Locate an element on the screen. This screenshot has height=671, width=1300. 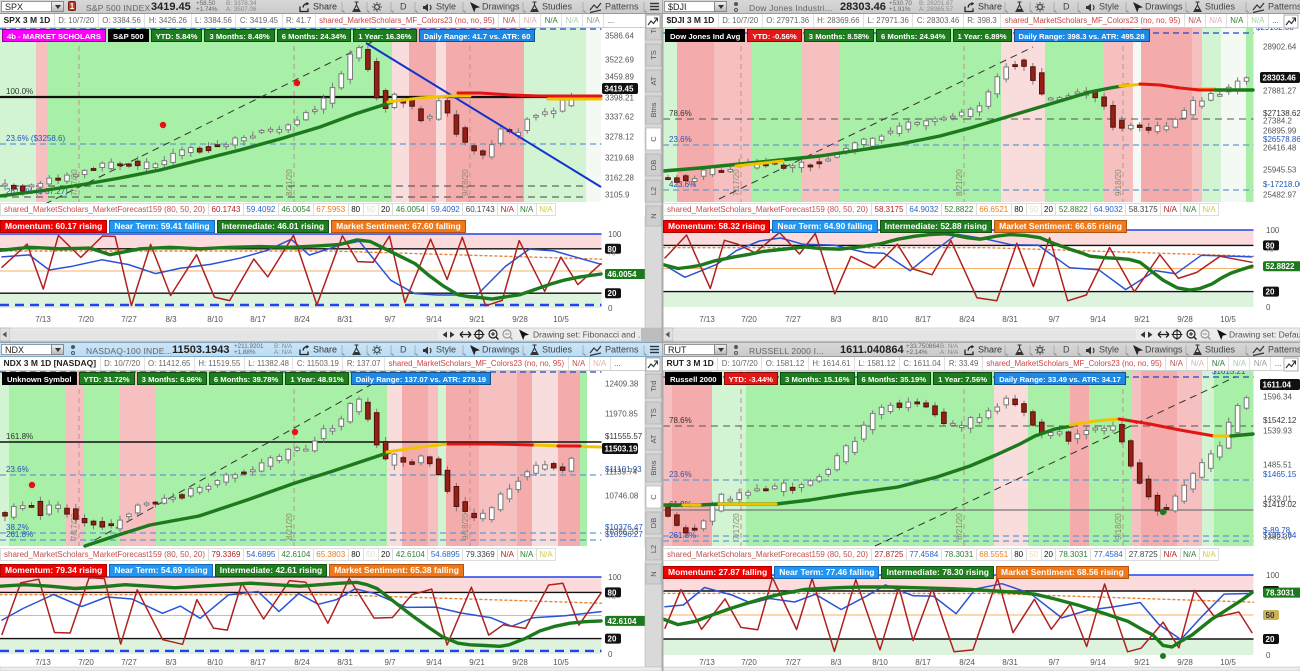
svg-text:Drawing set: Fibonacci and ...: Drawing set is located at coordinates (589, 335).